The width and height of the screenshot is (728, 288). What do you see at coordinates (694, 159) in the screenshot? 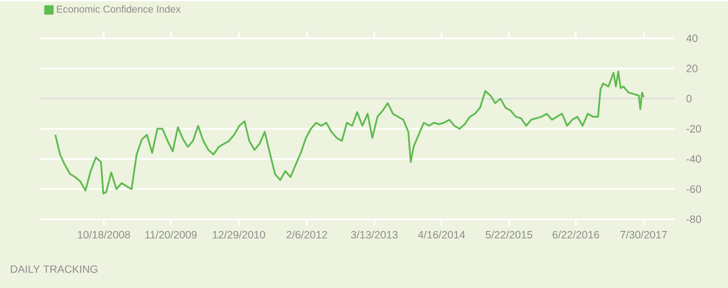
I see `y-tick-label: -40` at bounding box center [694, 159].